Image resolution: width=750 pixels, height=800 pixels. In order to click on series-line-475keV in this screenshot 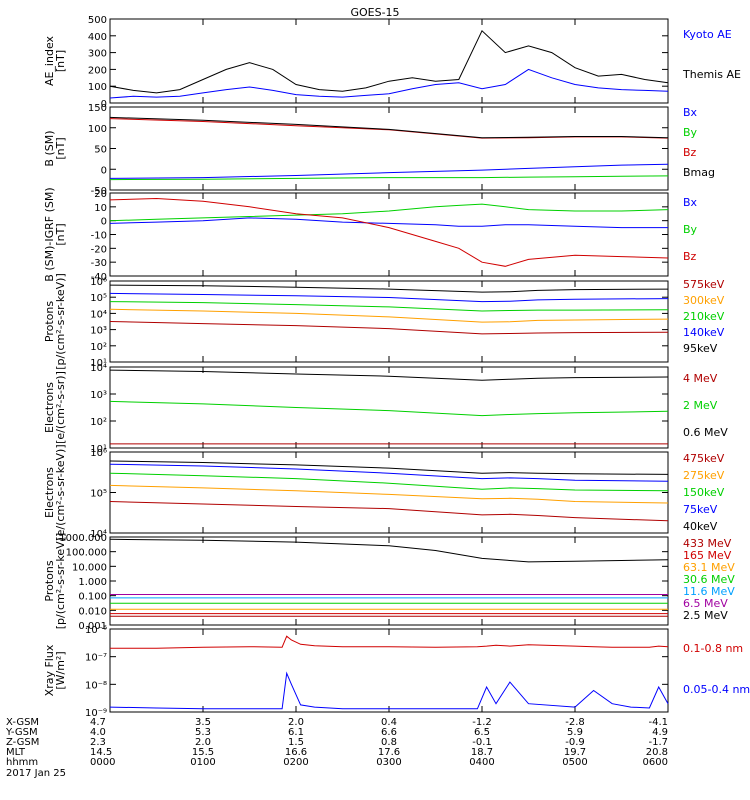, I will do `click(389, 511)`.